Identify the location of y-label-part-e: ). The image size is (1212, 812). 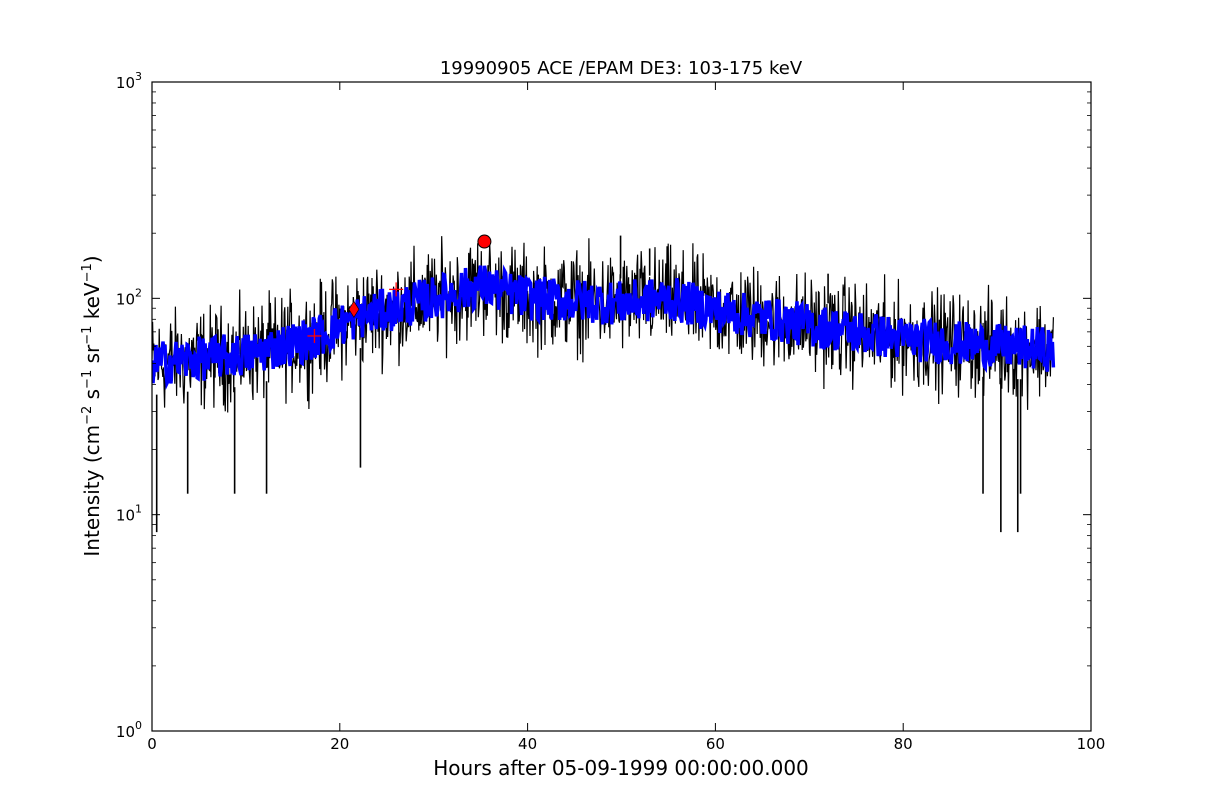
(92, 259).